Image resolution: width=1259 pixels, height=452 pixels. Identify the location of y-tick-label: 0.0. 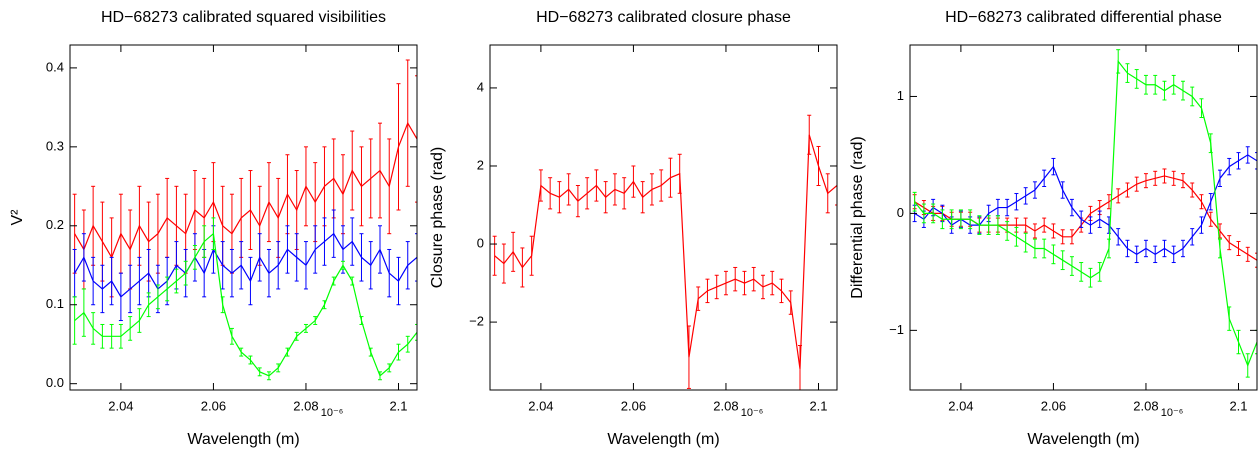
(55, 382).